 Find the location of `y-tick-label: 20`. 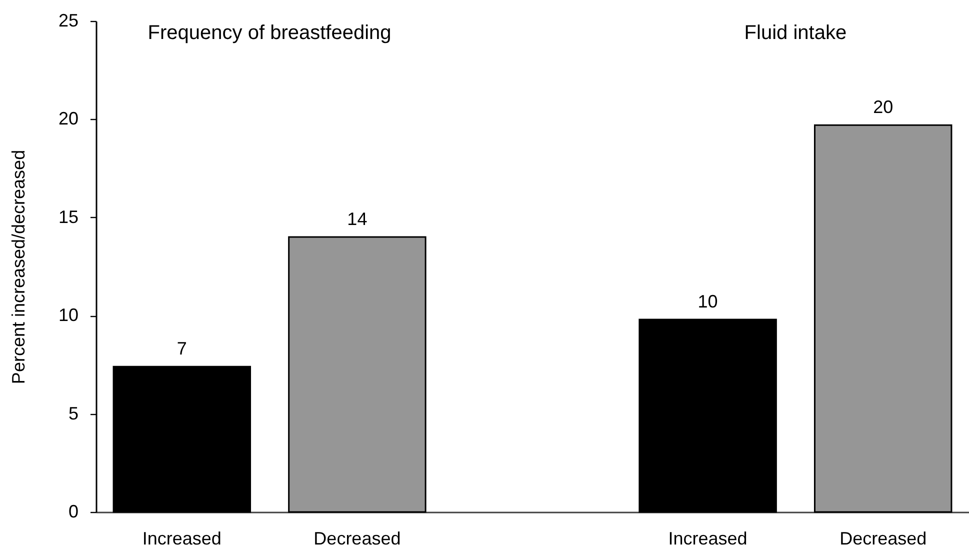

y-tick-label: 20 is located at coordinates (68, 118).